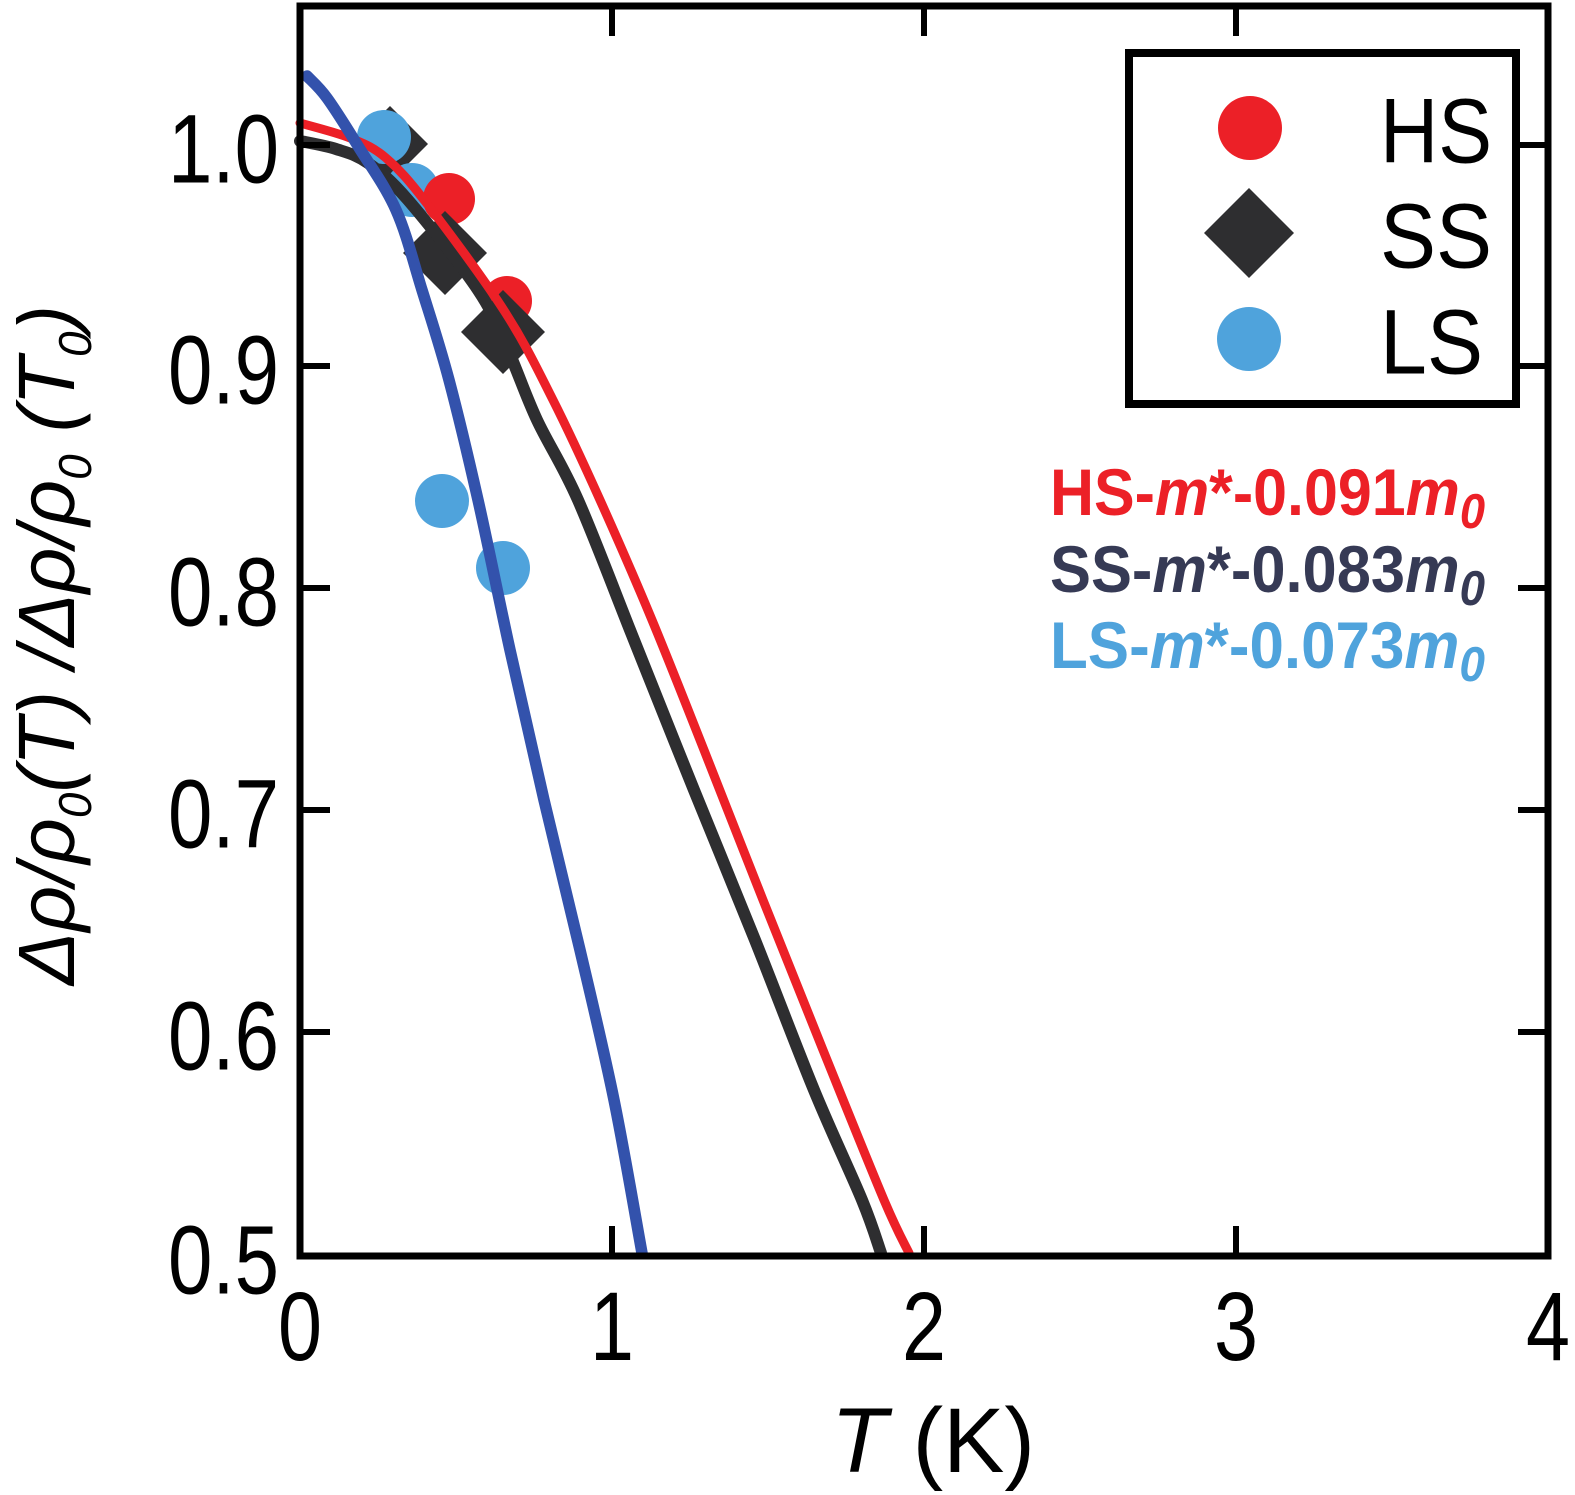  I want to click on svg-text: 0.5, so click(223, 1259).